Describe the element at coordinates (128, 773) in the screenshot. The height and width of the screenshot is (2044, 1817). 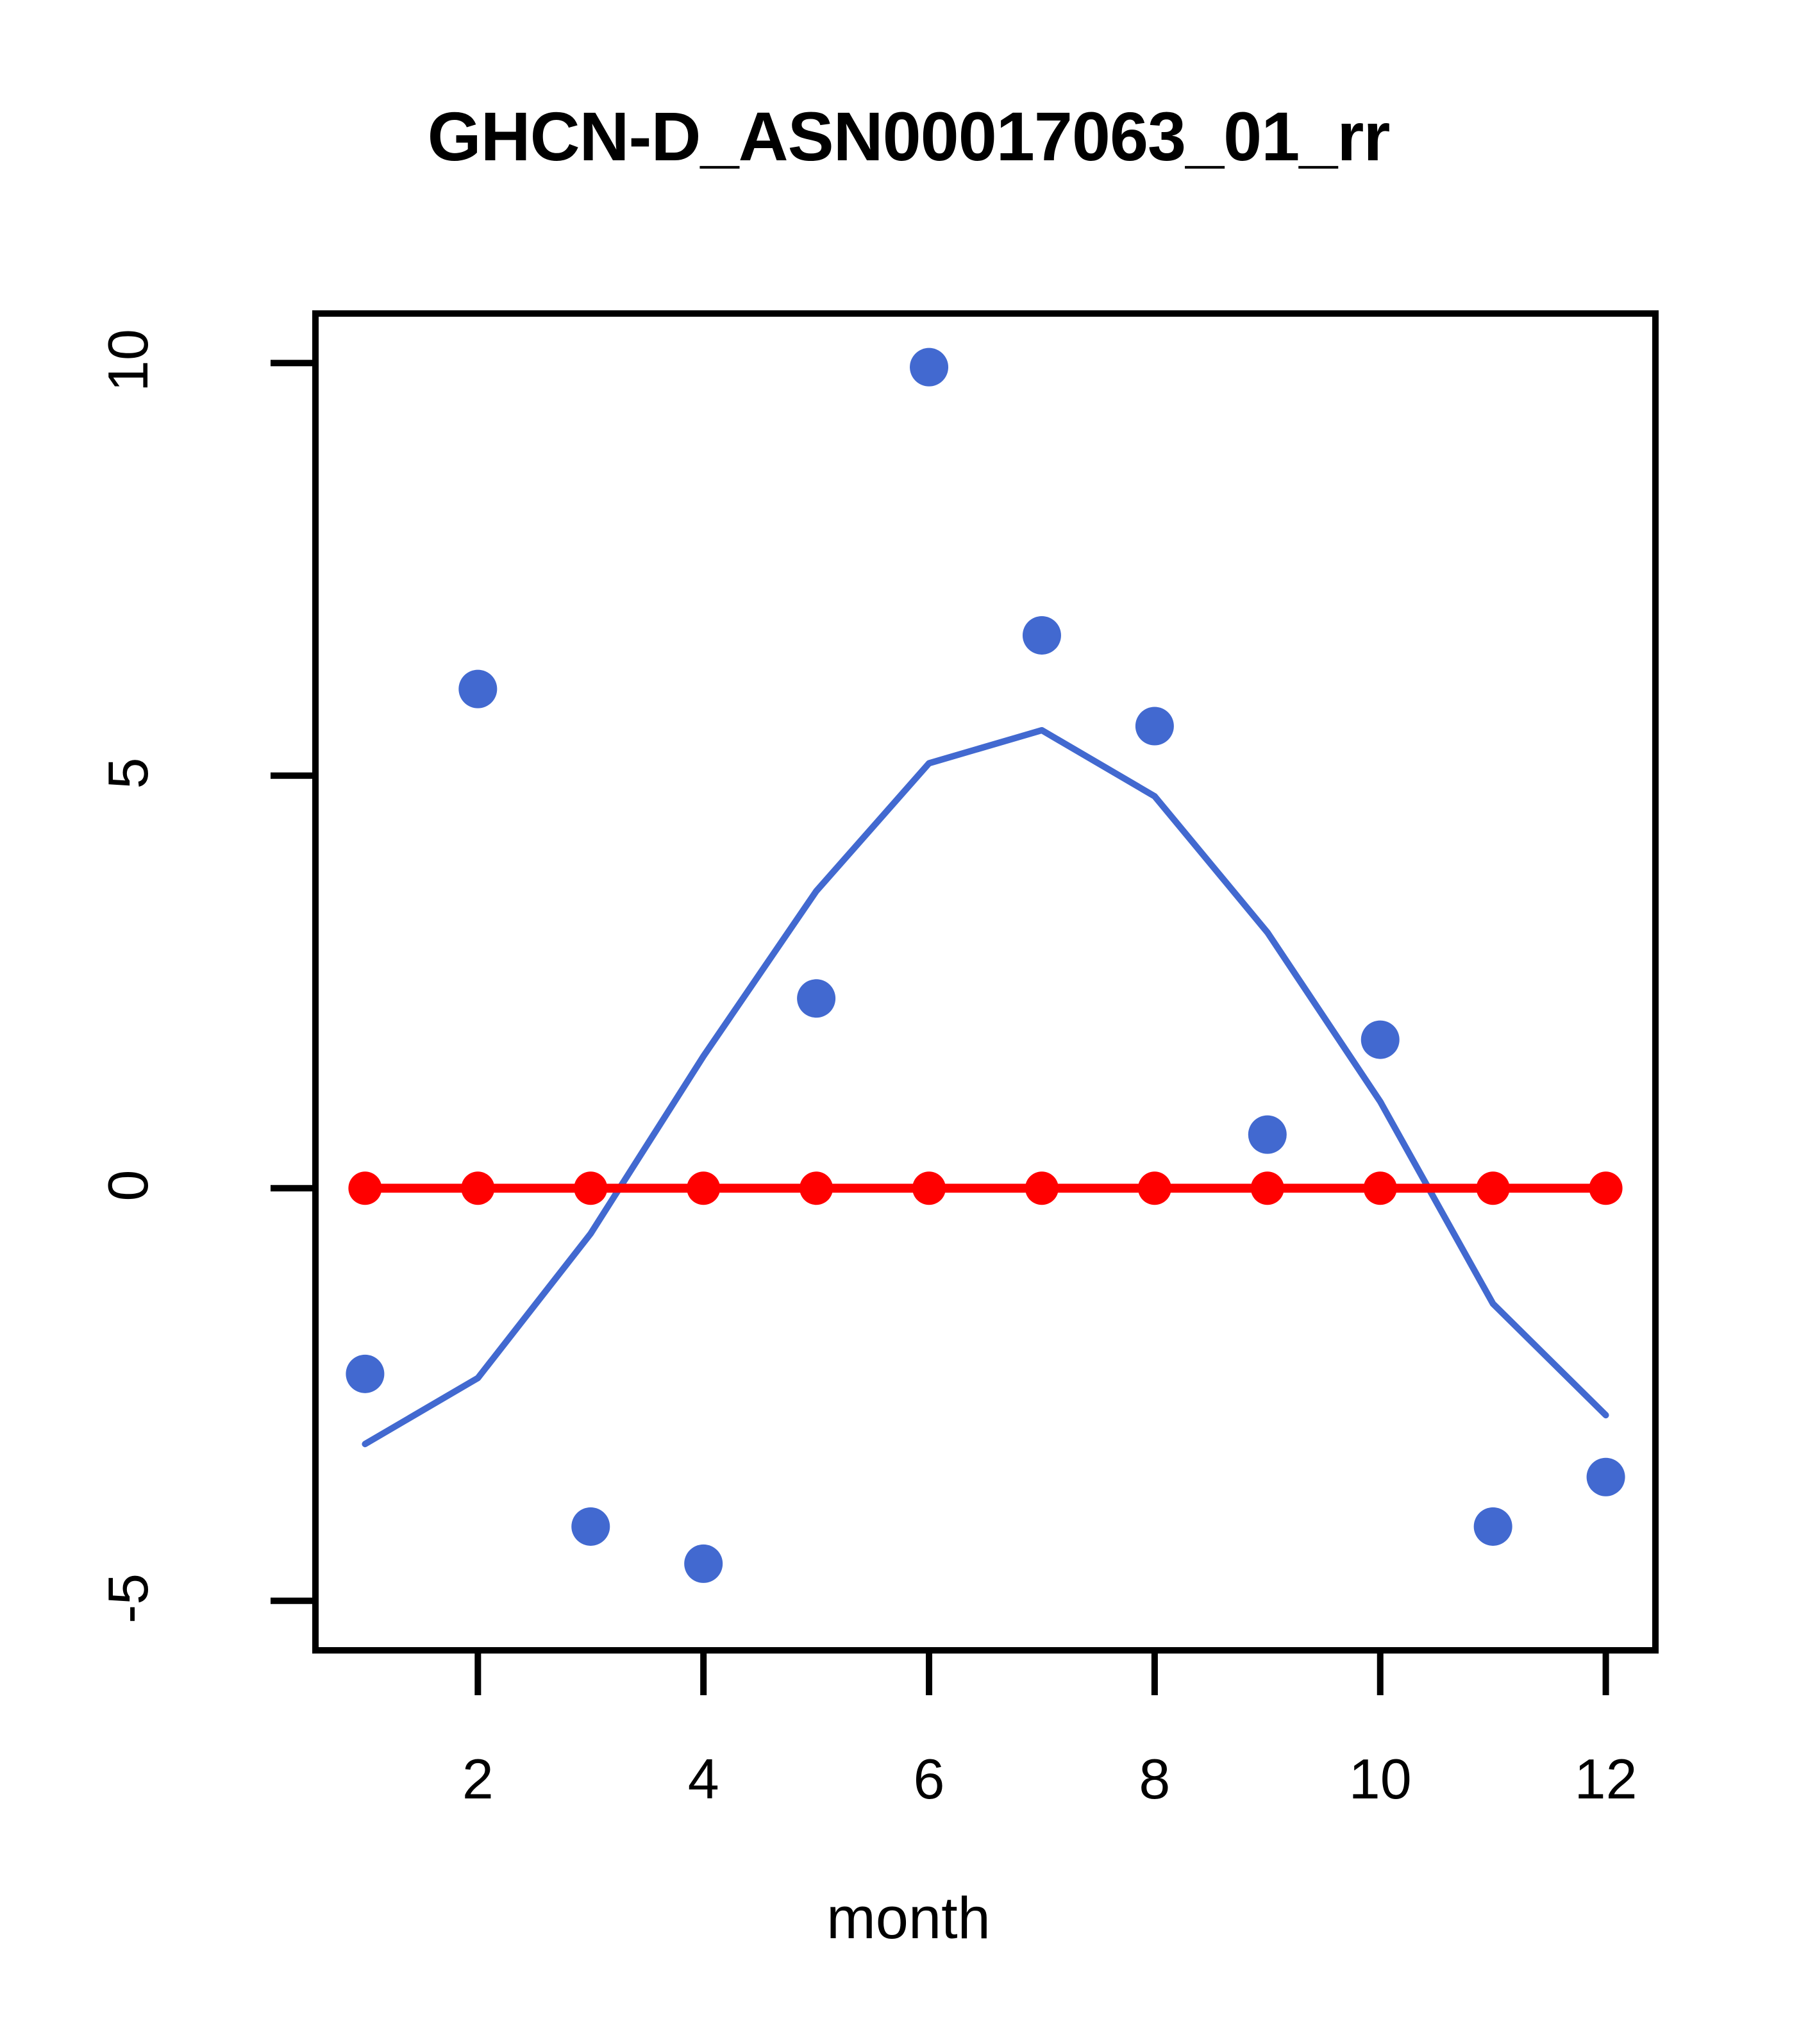
I see `y-axis-tick-label: 5` at that location.